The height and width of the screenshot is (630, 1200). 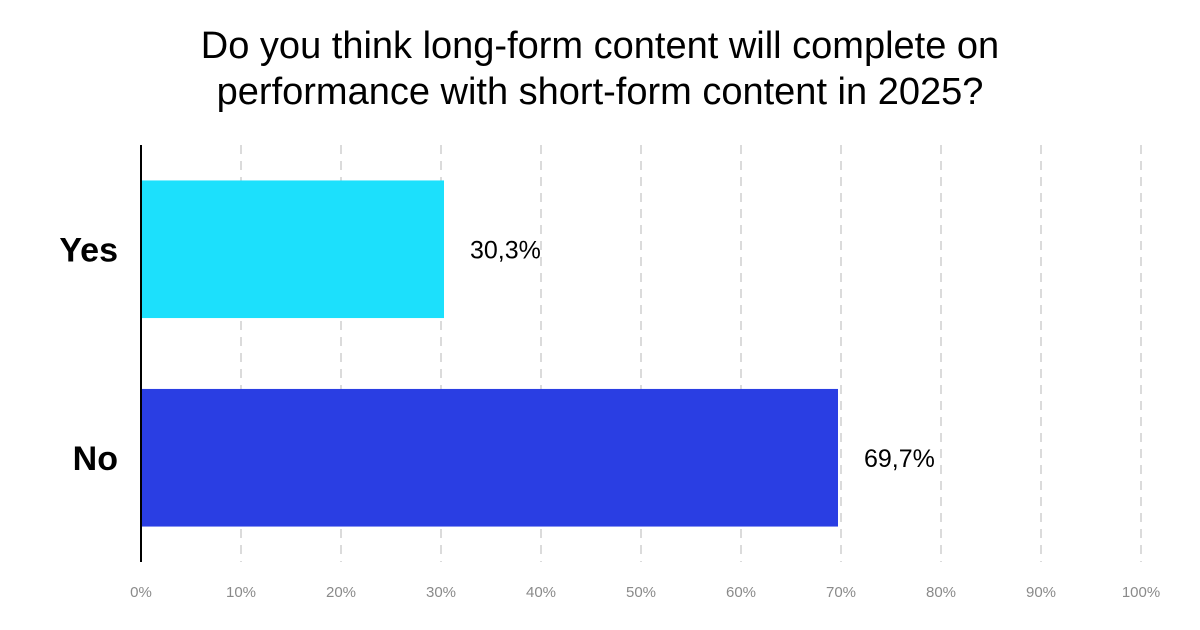 I want to click on category-labels: Yes No, so click(x=88, y=354).